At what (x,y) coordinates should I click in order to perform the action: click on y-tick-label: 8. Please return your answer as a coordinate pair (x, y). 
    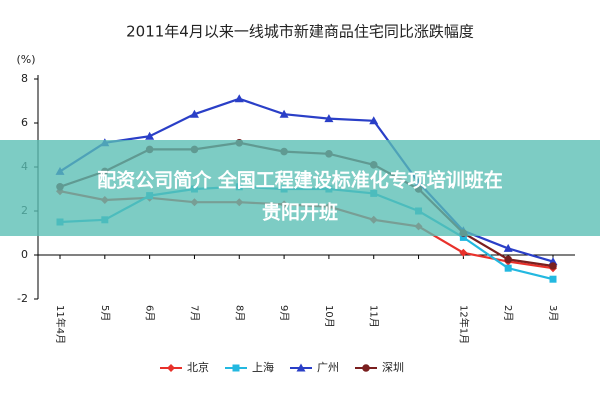
    Looking at the image, I should click on (24, 78).